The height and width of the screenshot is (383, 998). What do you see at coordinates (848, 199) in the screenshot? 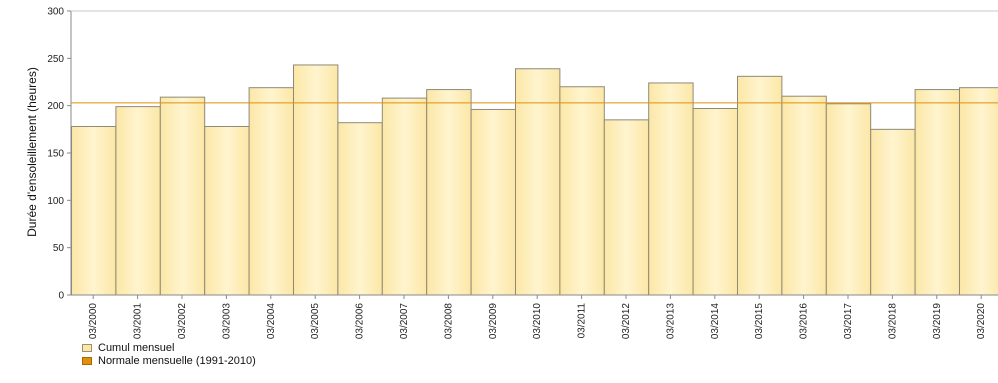
I see `bar-03/2017` at bounding box center [848, 199].